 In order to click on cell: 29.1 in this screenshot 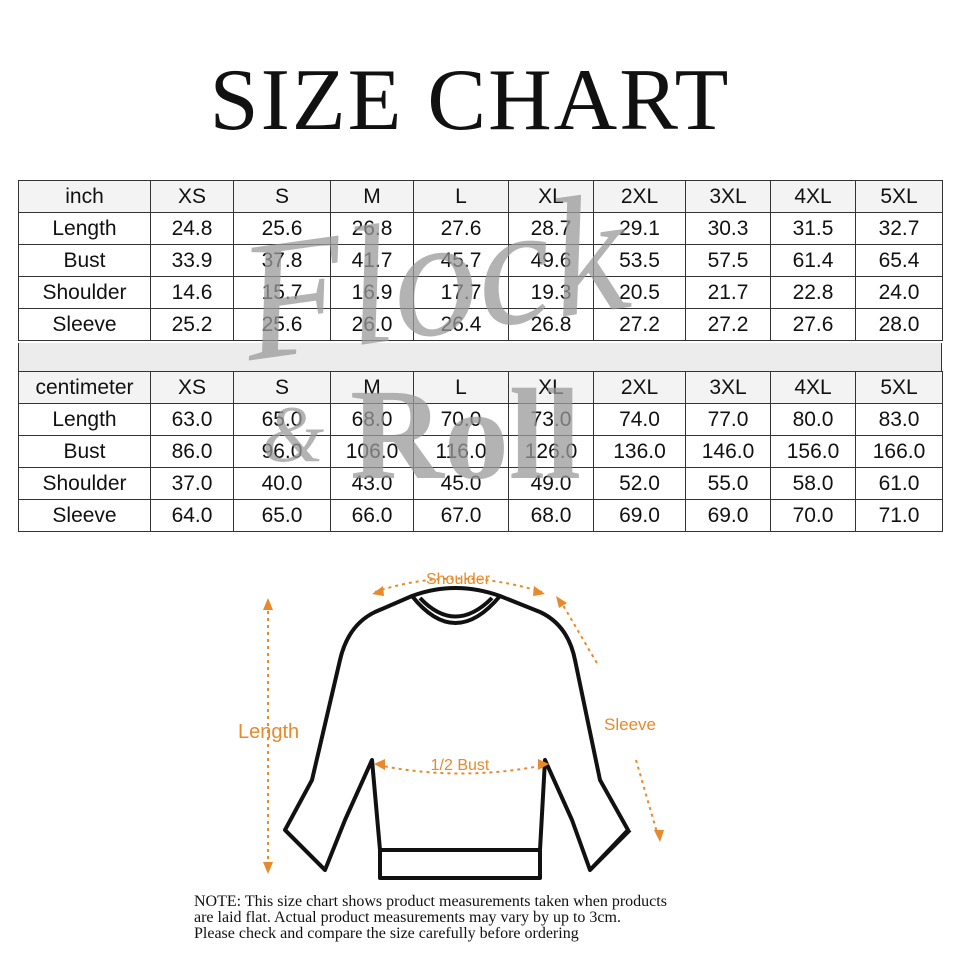, I will do `click(639, 228)`.